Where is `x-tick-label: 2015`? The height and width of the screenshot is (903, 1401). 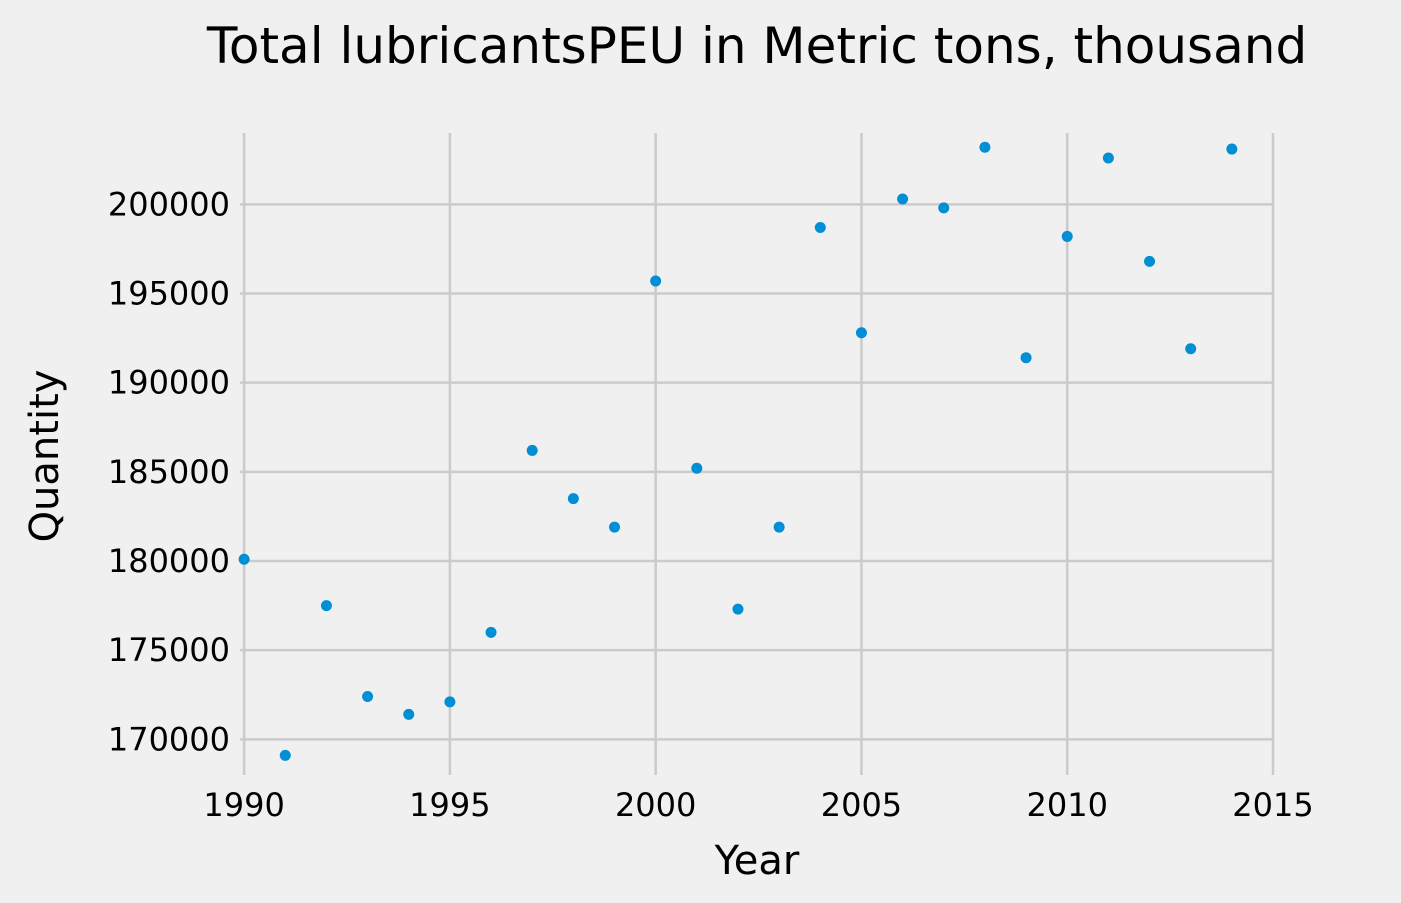 x-tick-label: 2015 is located at coordinates (1272, 805).